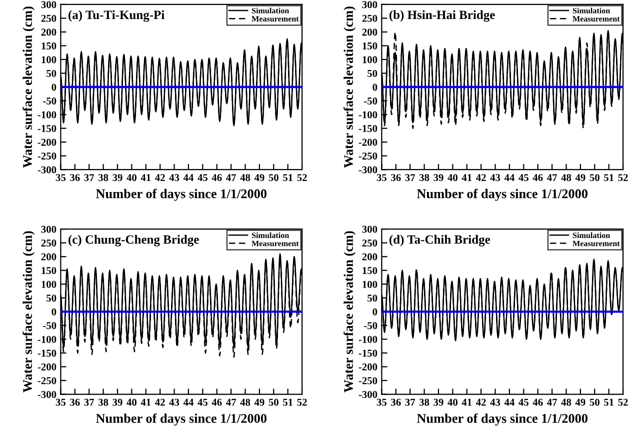 Image resolution: width=639 pixels, height=443 pixels. Describe the element at coordinates (439, 240) in the screenshot. I see `chart-title: (d) Ta-Chih Bridge` at that location.